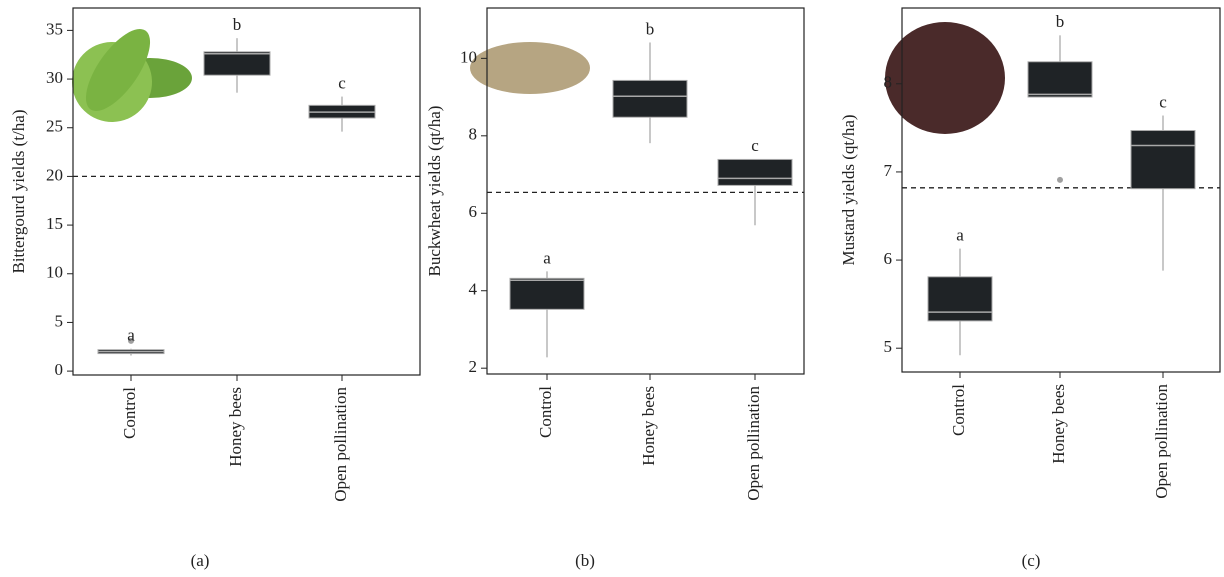  Describe the element at coordinates (54, 28) in the screenshot. I see `y-tick-label: 35` at that location.